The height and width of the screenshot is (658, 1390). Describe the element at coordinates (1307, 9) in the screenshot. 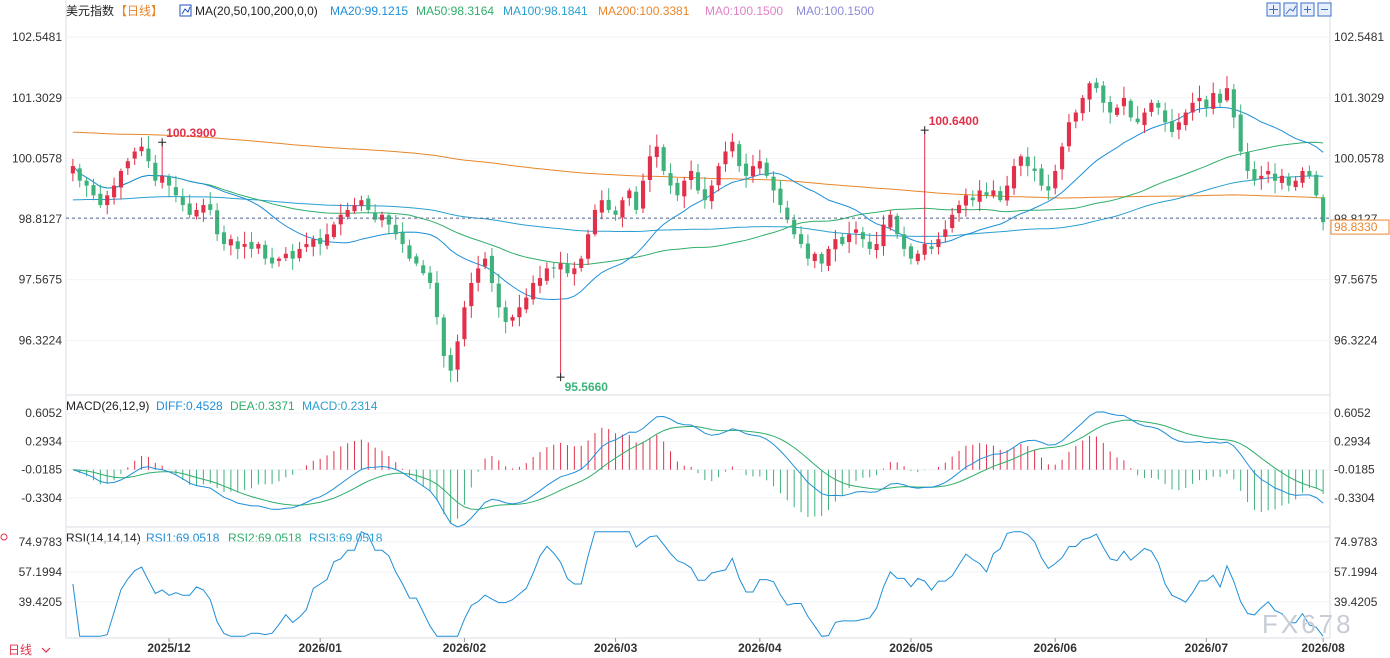

I see `zoom-in-icon` at that location.